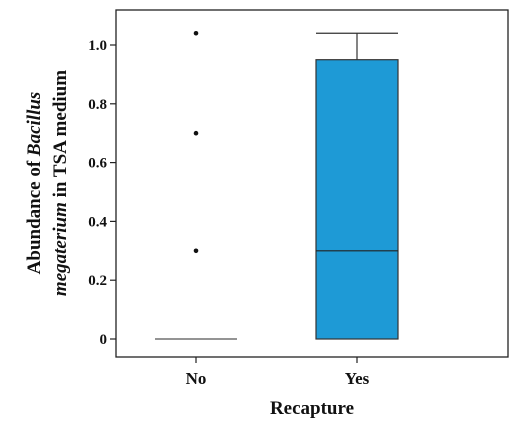 The height and width of the screenshot is (424, 513). I want to click on svg-text: Abundance of Bacillus, so click(34, 183).